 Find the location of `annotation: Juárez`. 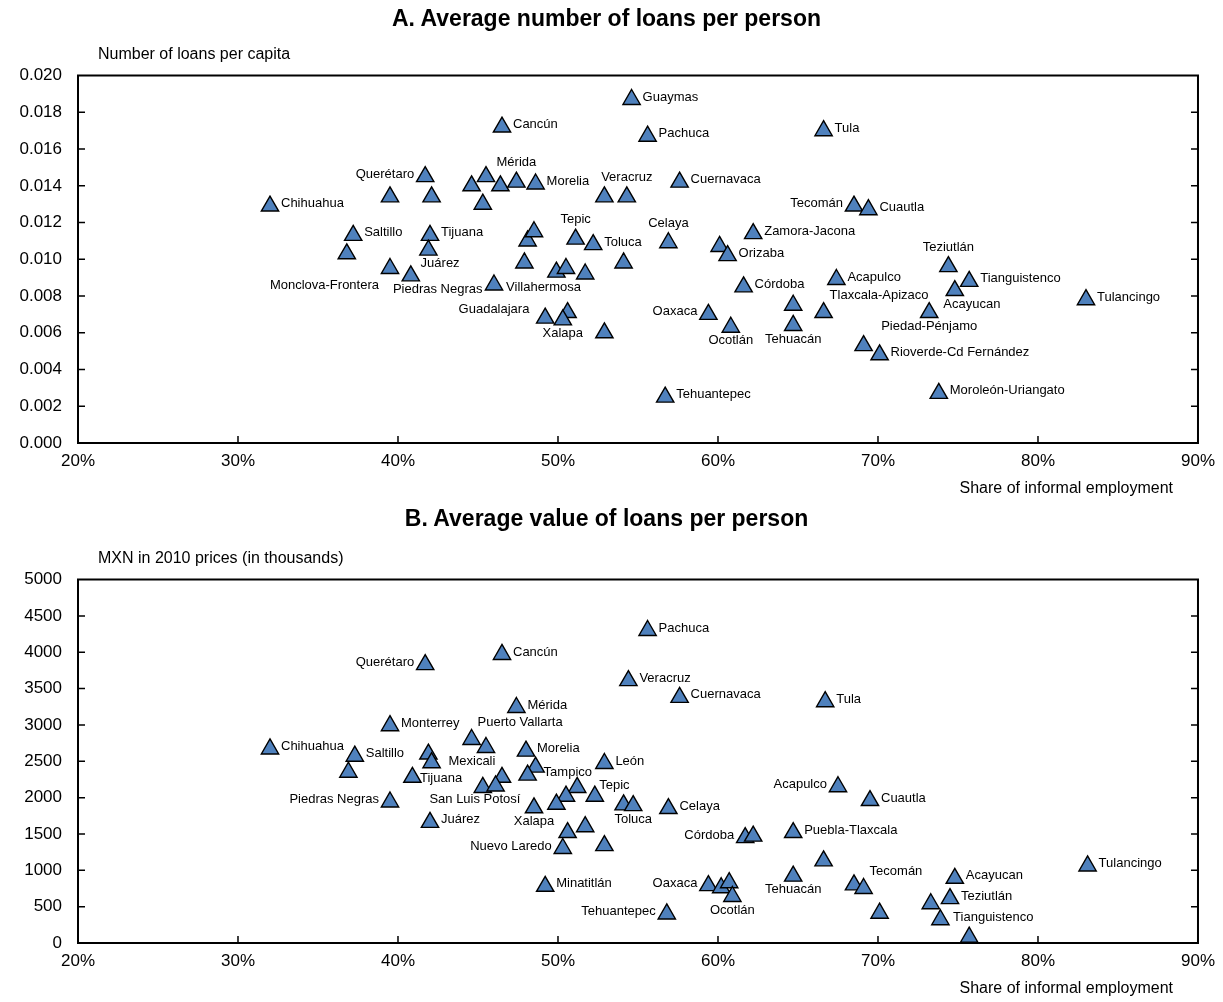

annotation: Juárez is located at coordinates (461, 819).